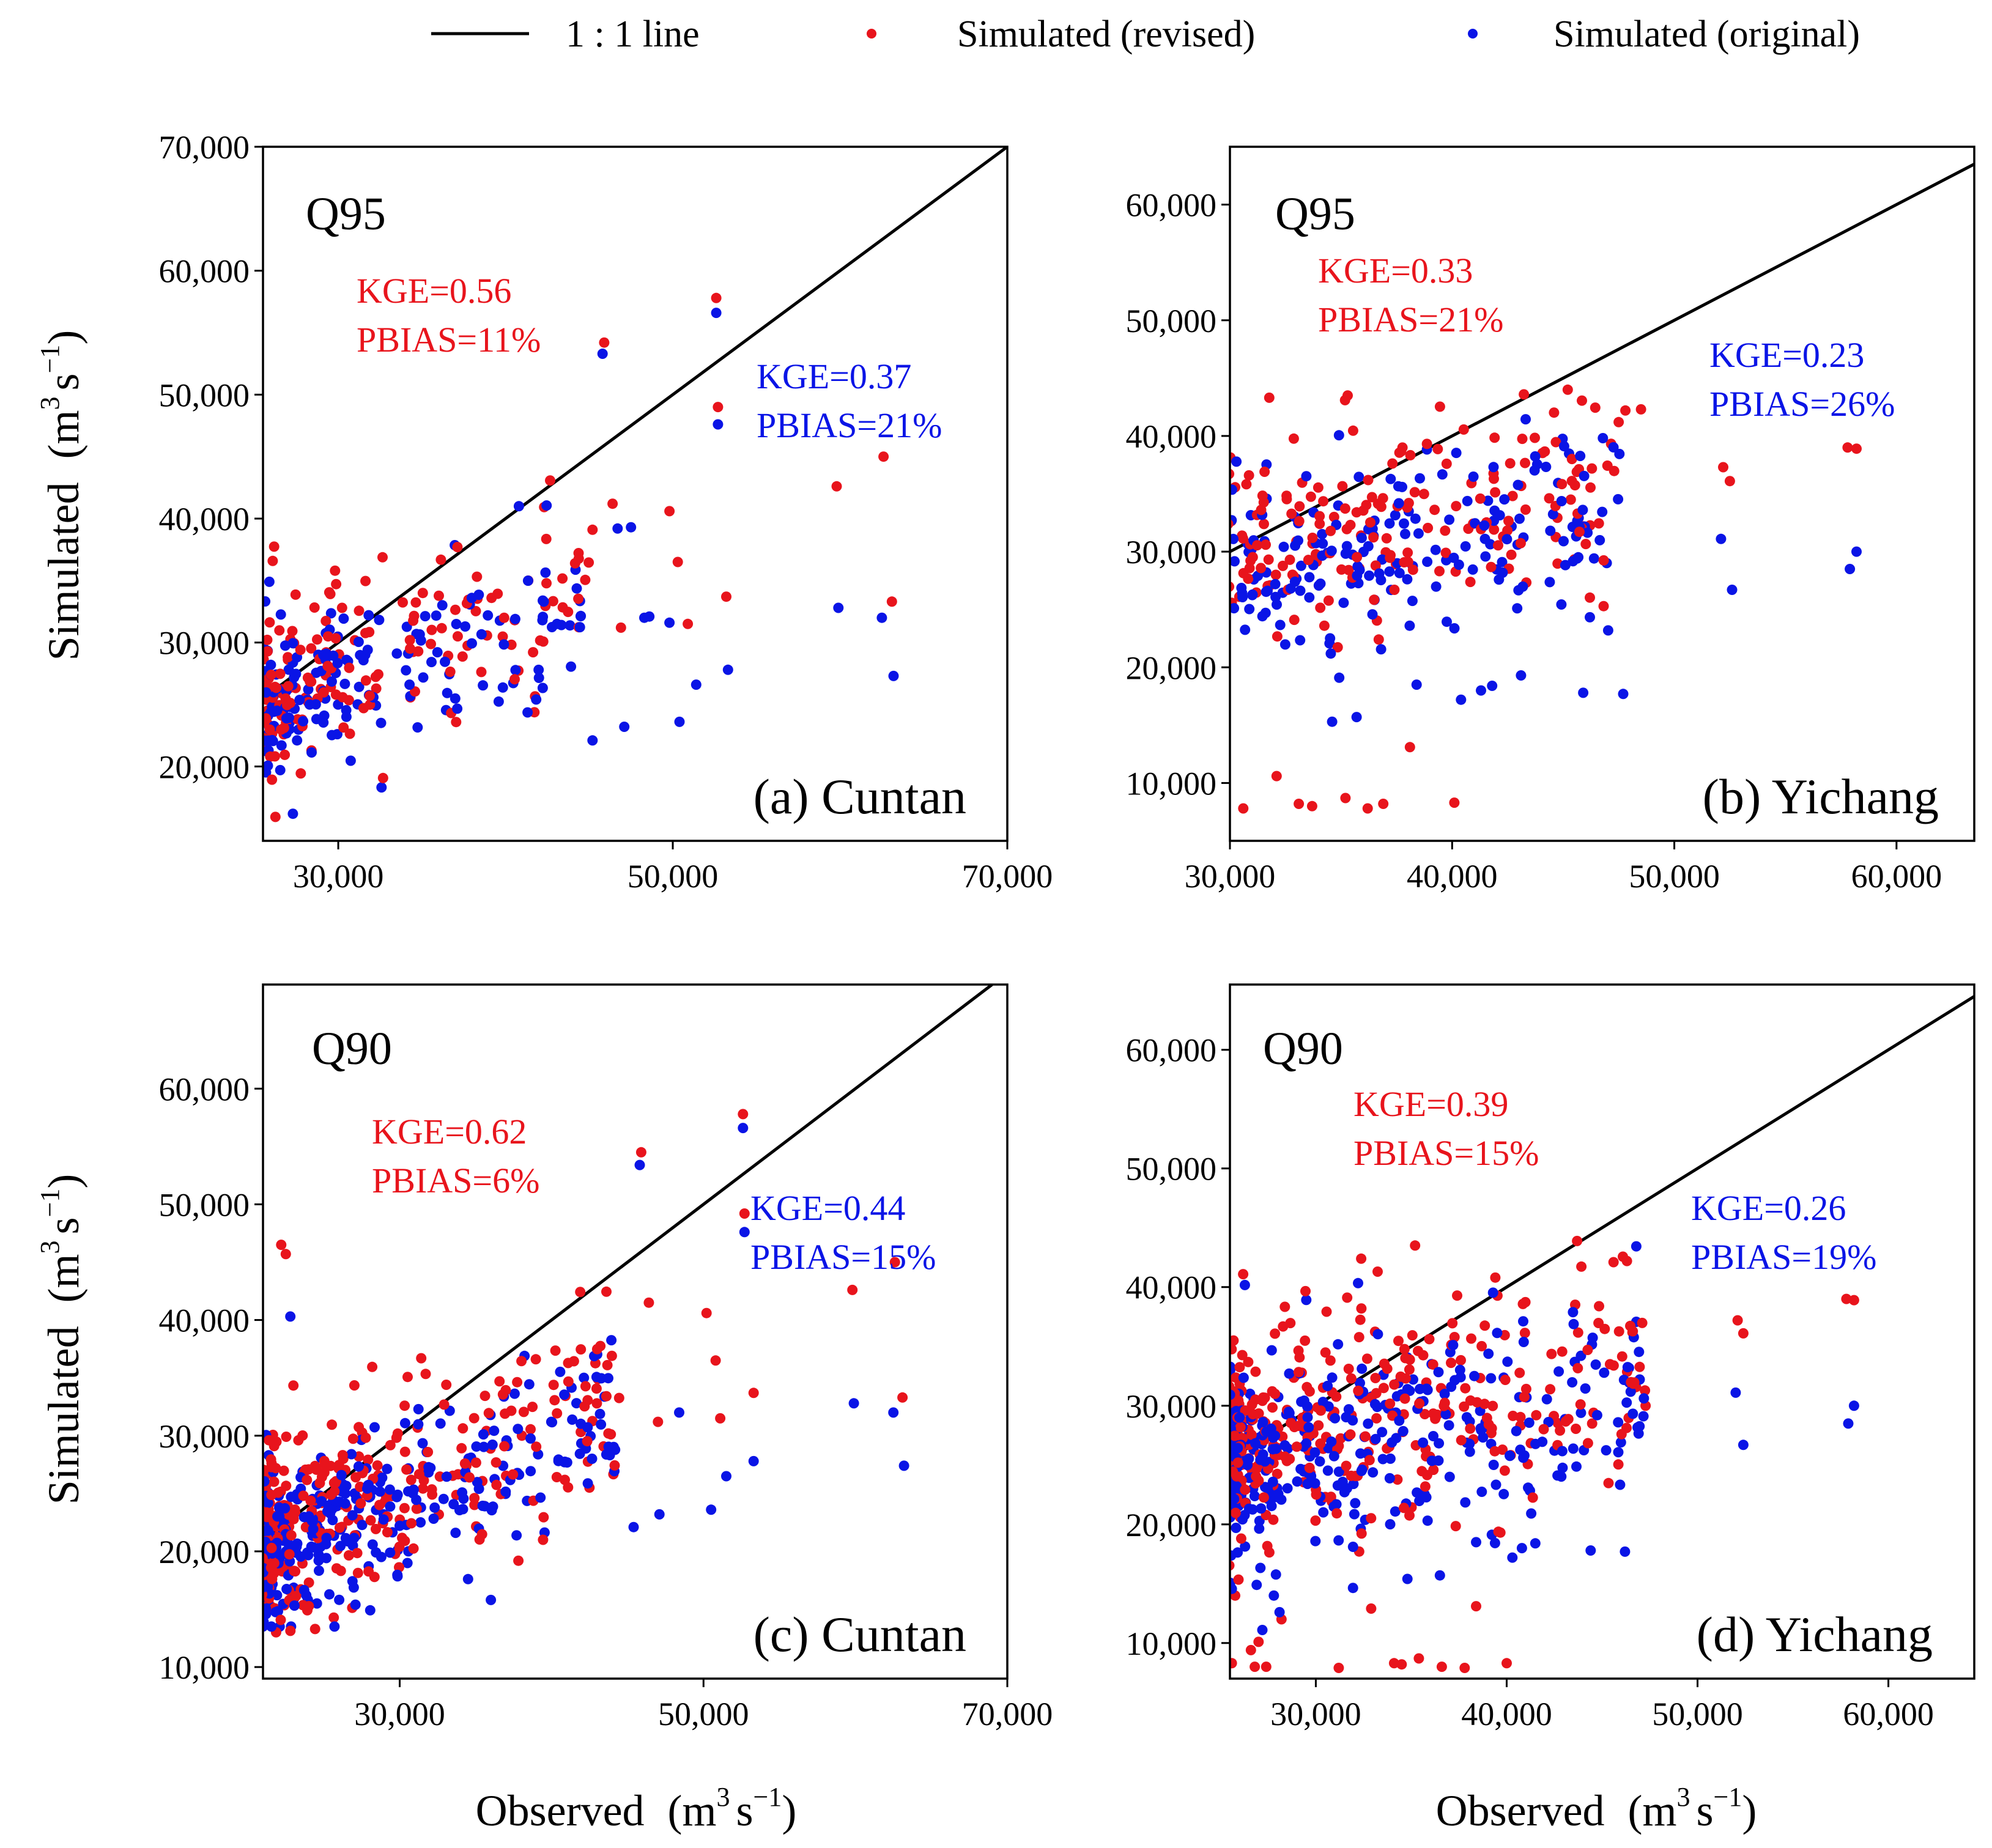 This screenshot has width=1992, height=1848. Describe the element at coordinates (849, 425) in the screenshot. I see `original-pbias: PBIAS=21%` at that location.